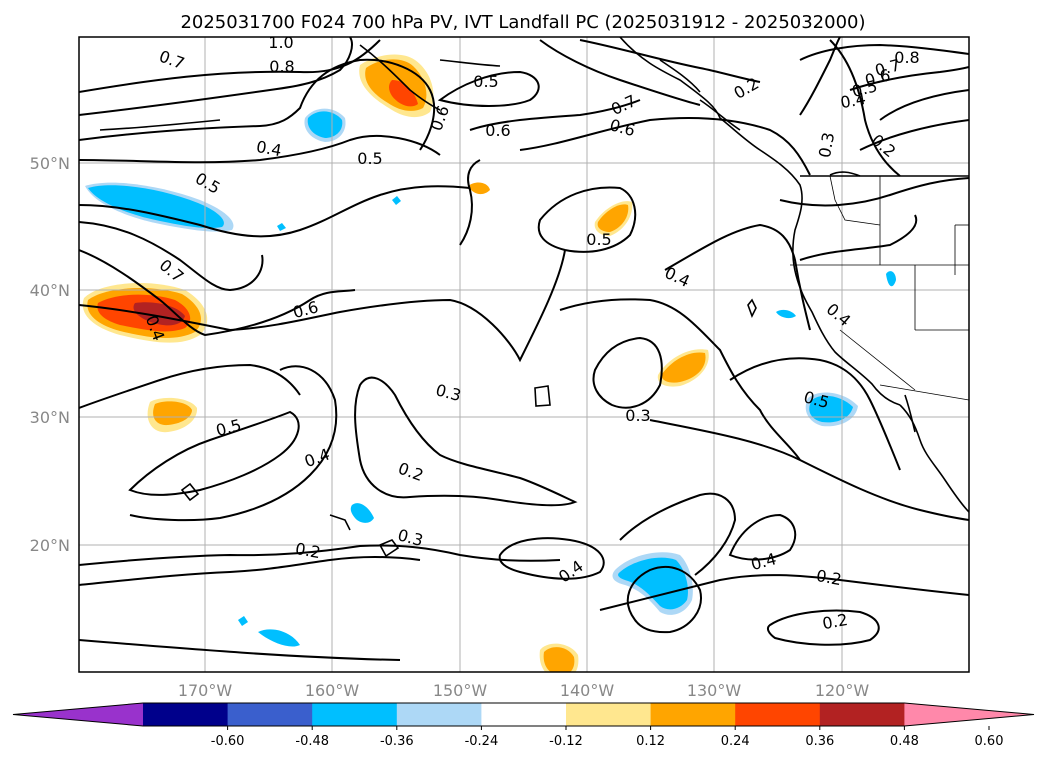 The image size is (1047, 765). I want to click on lat-label-40n: 40°N, so click(50, 290).